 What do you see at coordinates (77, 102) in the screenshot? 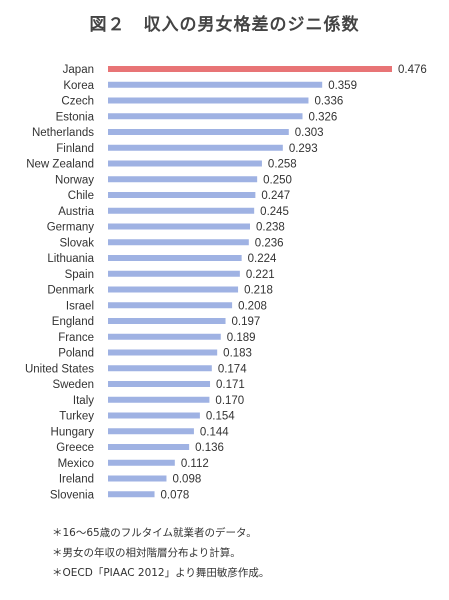
I see `category-label: Czech` at bounding box center [77, 102].